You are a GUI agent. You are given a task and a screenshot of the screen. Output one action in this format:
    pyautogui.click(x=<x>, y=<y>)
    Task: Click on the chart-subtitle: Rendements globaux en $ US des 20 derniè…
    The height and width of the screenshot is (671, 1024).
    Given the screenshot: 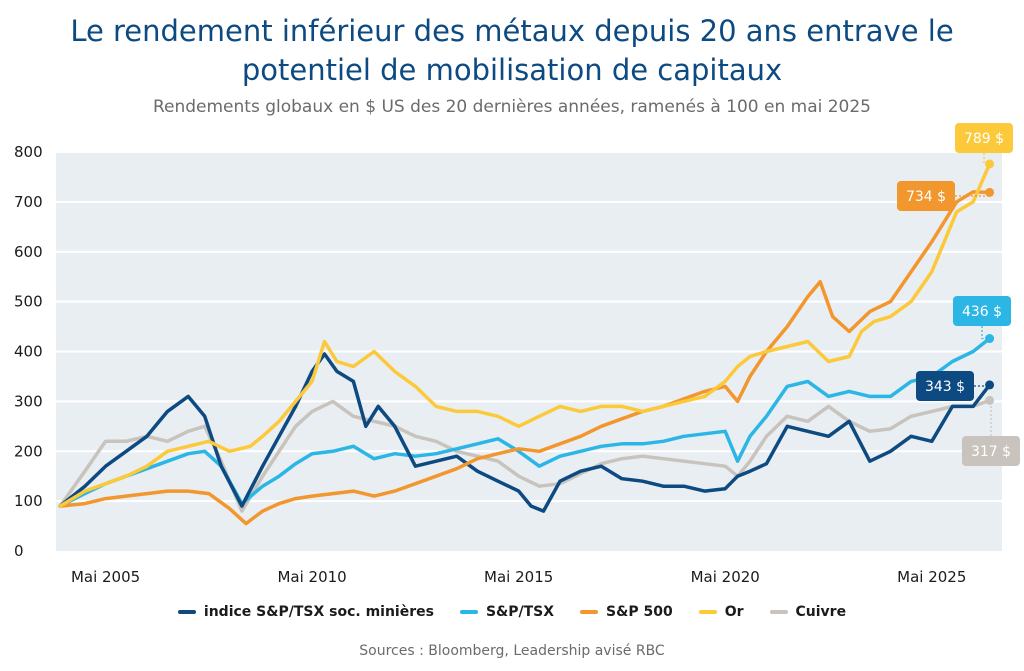 What is the action you would take?
    pyautogui.click(x=512, y=107)
    